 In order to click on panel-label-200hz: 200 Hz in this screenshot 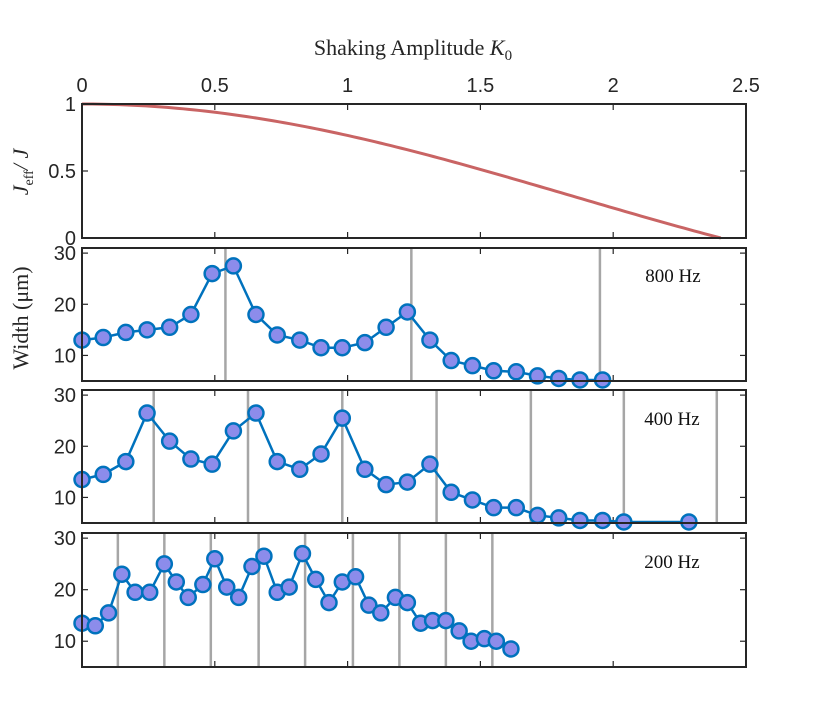, I will do `click(671, 562)`.